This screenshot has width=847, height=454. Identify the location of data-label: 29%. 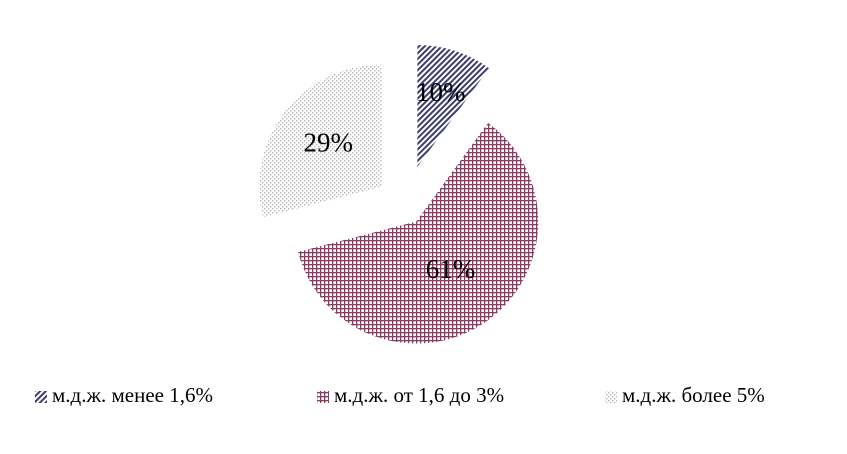
(329, 143).